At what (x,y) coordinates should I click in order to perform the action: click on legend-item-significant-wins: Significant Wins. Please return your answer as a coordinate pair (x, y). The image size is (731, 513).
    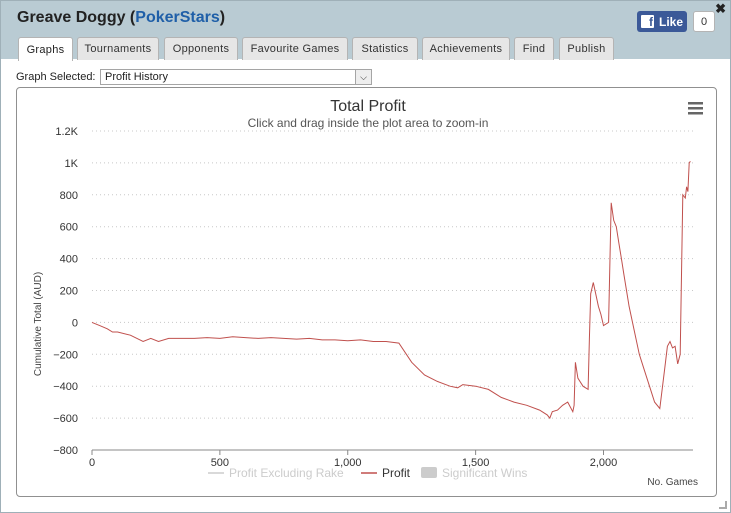
    Looking at the image, I should click on (474, 473).